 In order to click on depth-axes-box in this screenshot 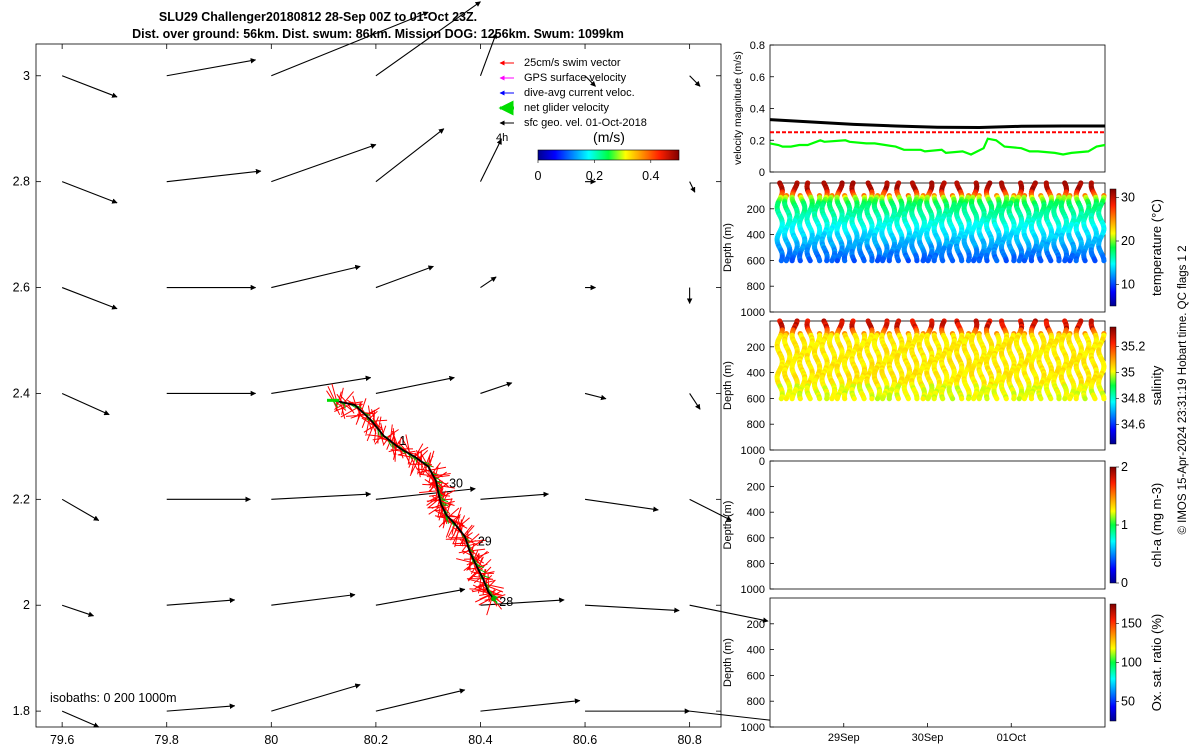, I will do `click(937, 525)`.